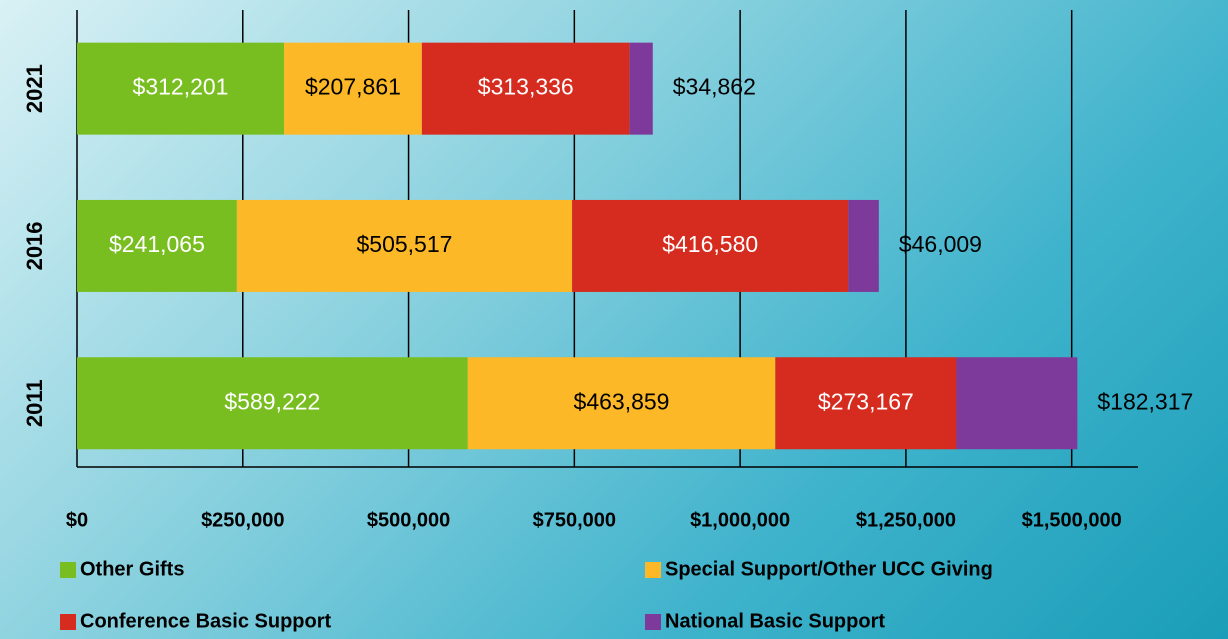 The image size is (1228, 639). I want to click on data-label: $241,065, so click(157, 244).